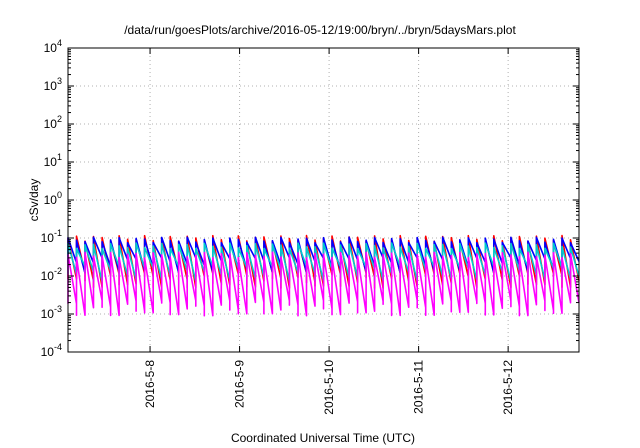  I want to click on series-layer, so click(323, 275).